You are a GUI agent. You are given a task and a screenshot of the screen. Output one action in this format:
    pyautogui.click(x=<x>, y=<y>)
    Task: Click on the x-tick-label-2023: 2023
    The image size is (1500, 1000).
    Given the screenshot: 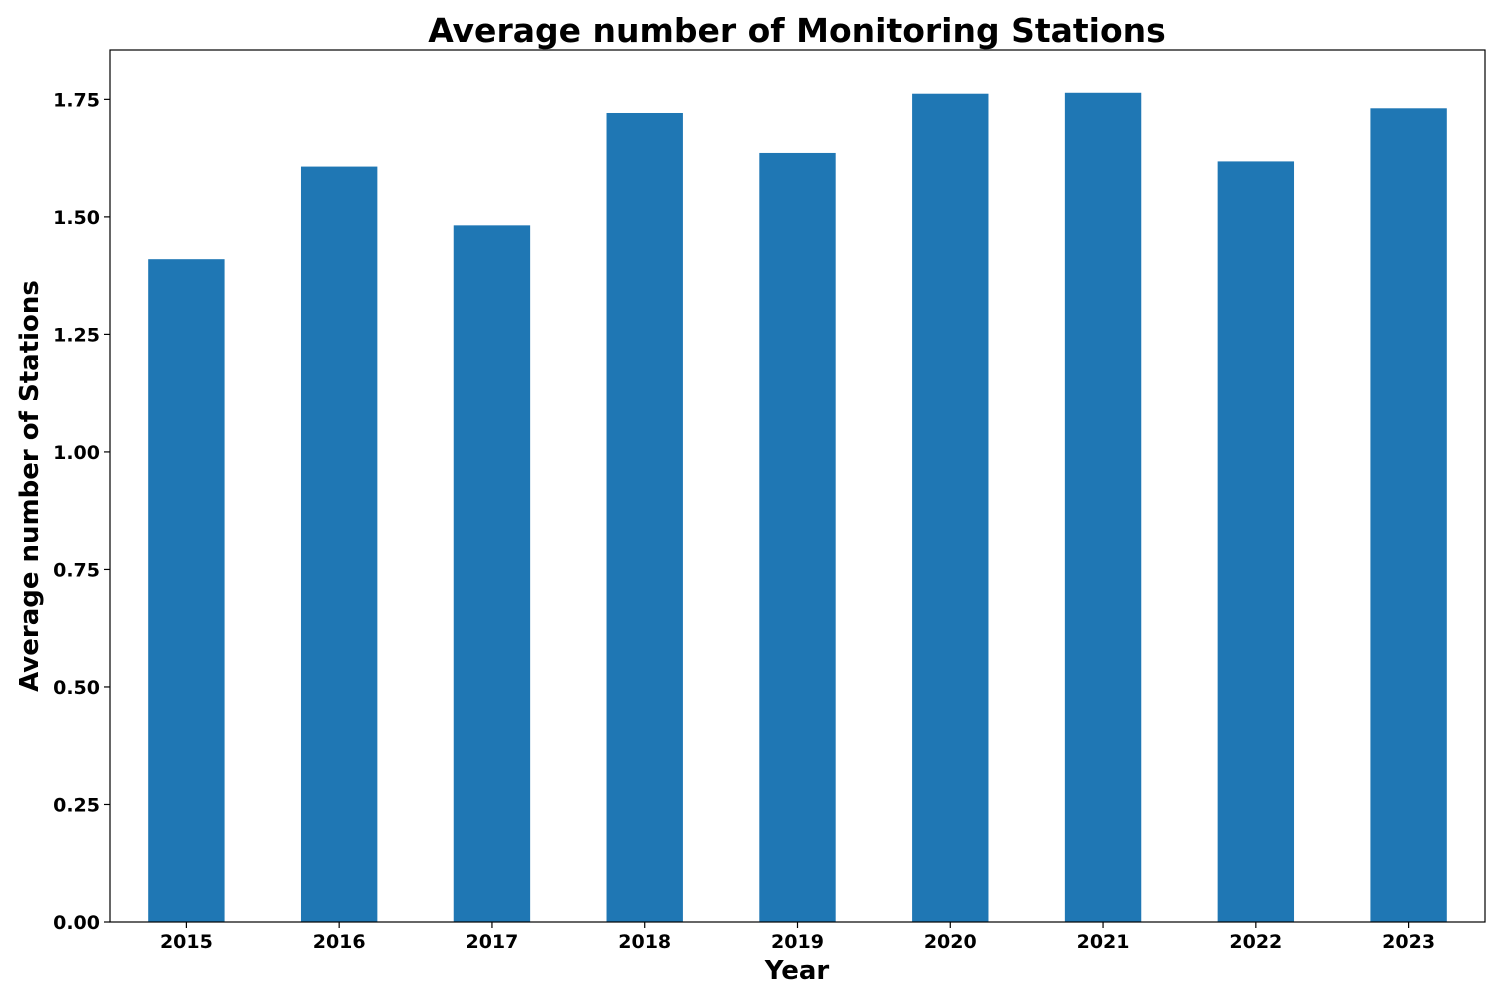 What is the action you would take?
    pyautogui.click(x=1408, y=942)
    